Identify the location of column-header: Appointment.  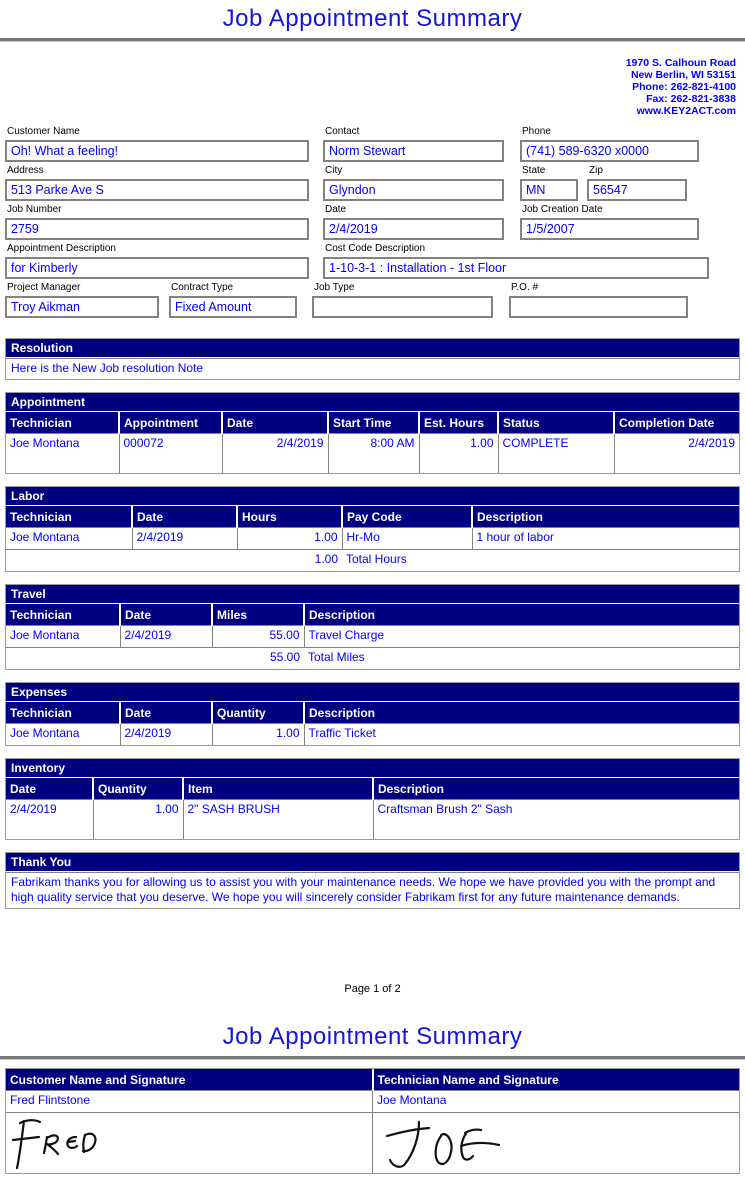
(171, 423).